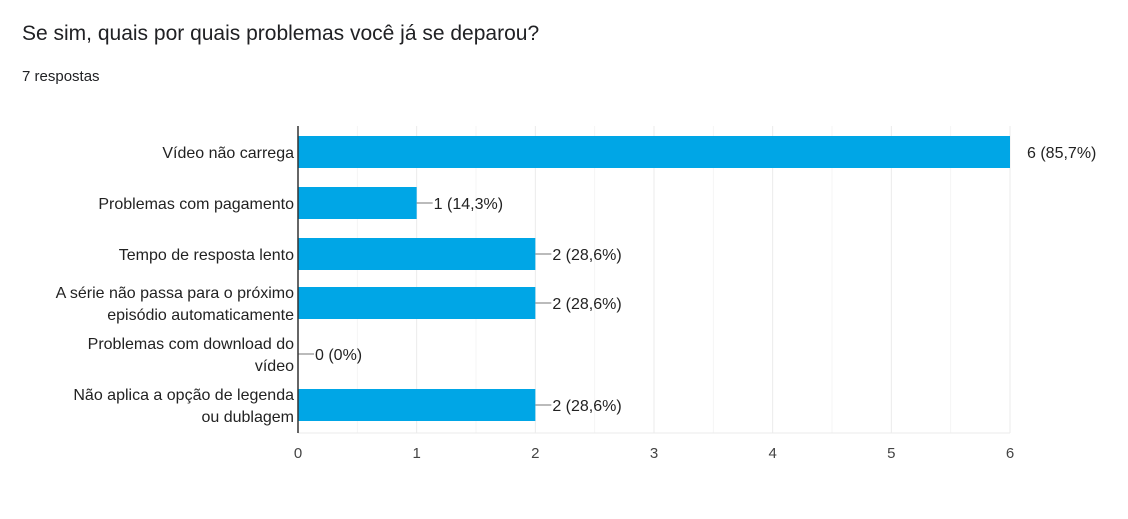  Describe the element at coordinates (274, 366) in the screenshot. I see `category-label: vídeo` at that location.